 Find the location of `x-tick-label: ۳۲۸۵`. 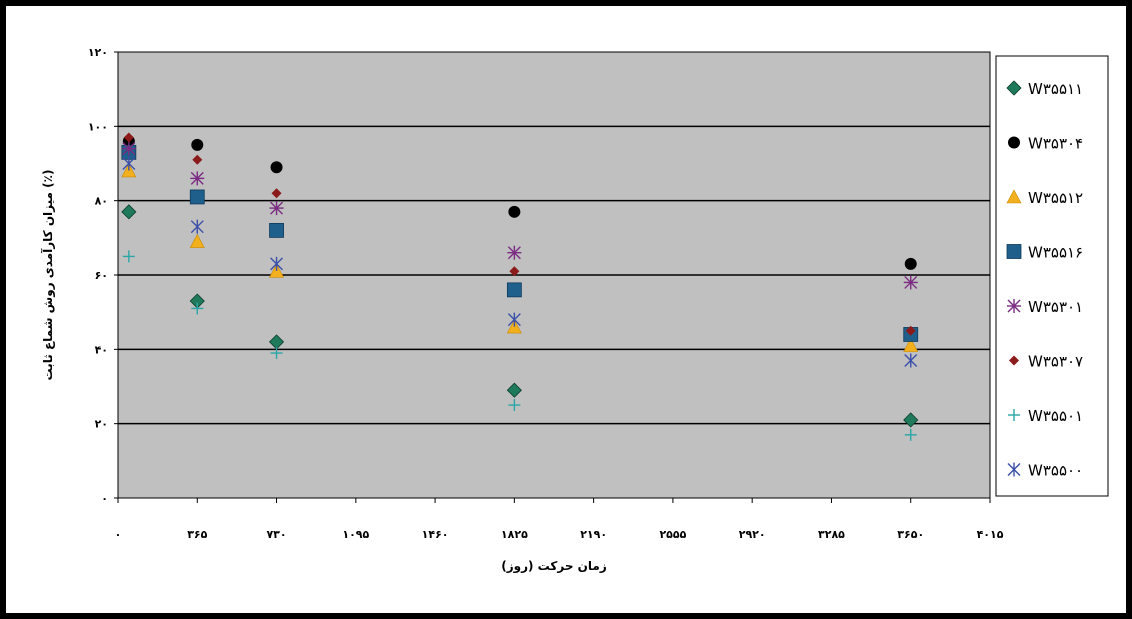

x-tick-label: ۳۲۸۵ is located at coordinates (831, 534).